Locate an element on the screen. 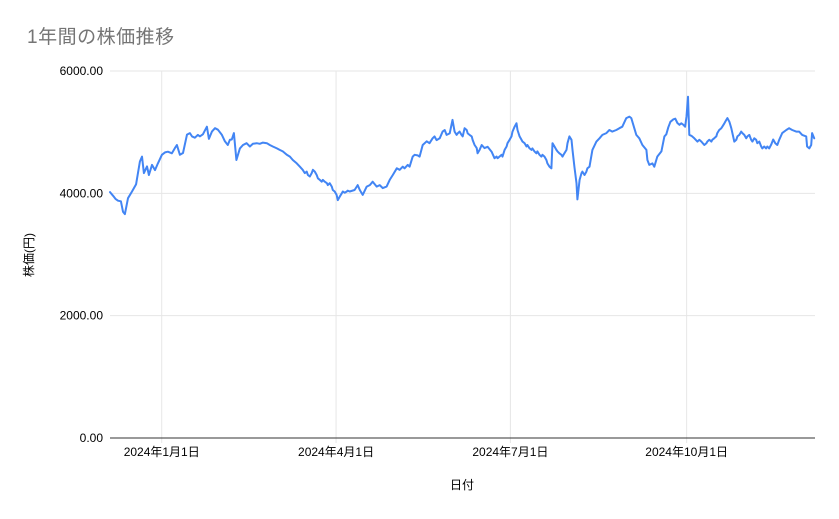 This screenshot has height=519, width=839. y-tick-label: 0.00 is located at coordinates (92, 438).